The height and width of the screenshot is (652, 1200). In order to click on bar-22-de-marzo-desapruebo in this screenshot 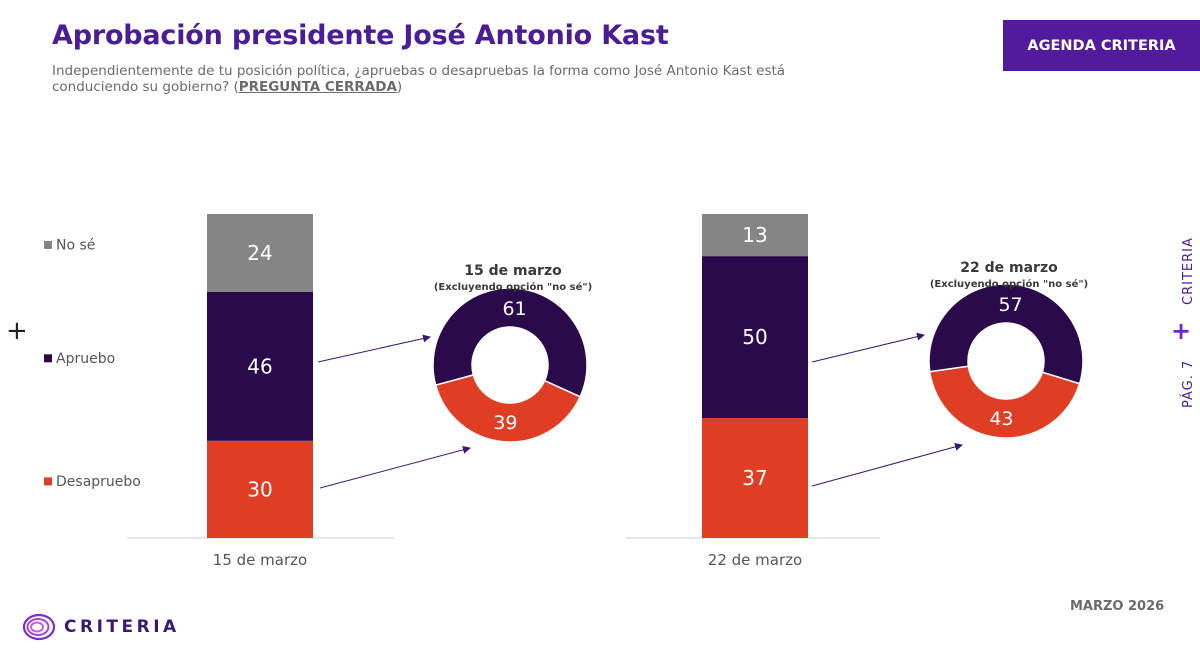, I will do `click(755, 478)`.